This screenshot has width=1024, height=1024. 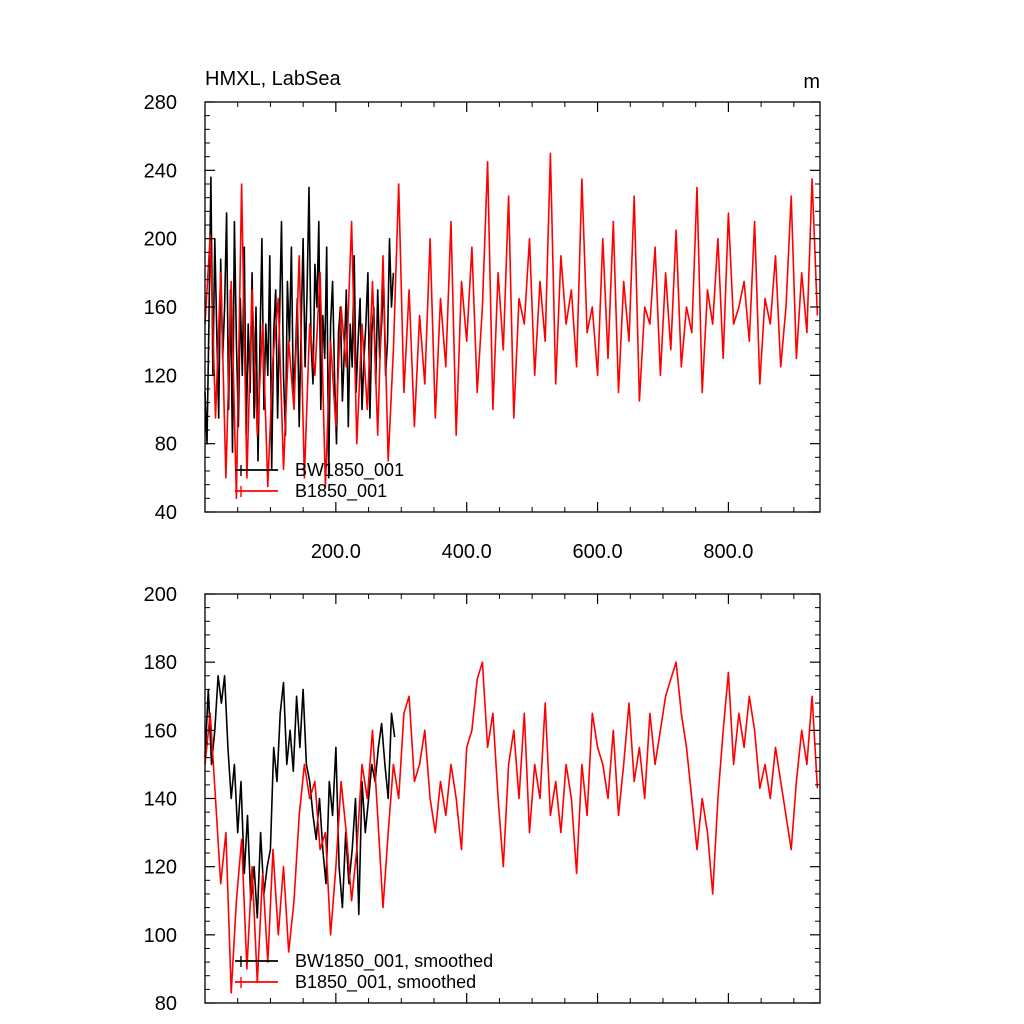 I want to click on legend-label-1: BW1850_001, smoothed, so click(x=394, y=961).